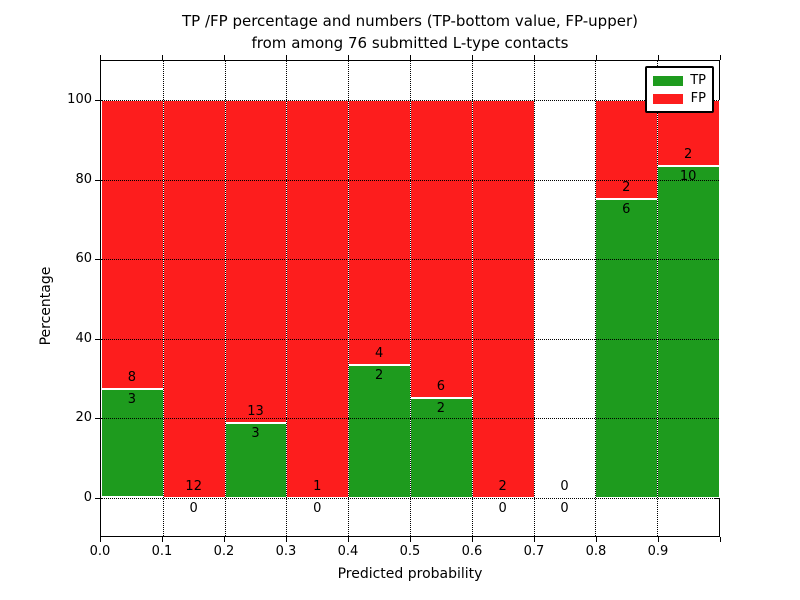  I want to click on y-tick-label: 100, so click(79, 99).